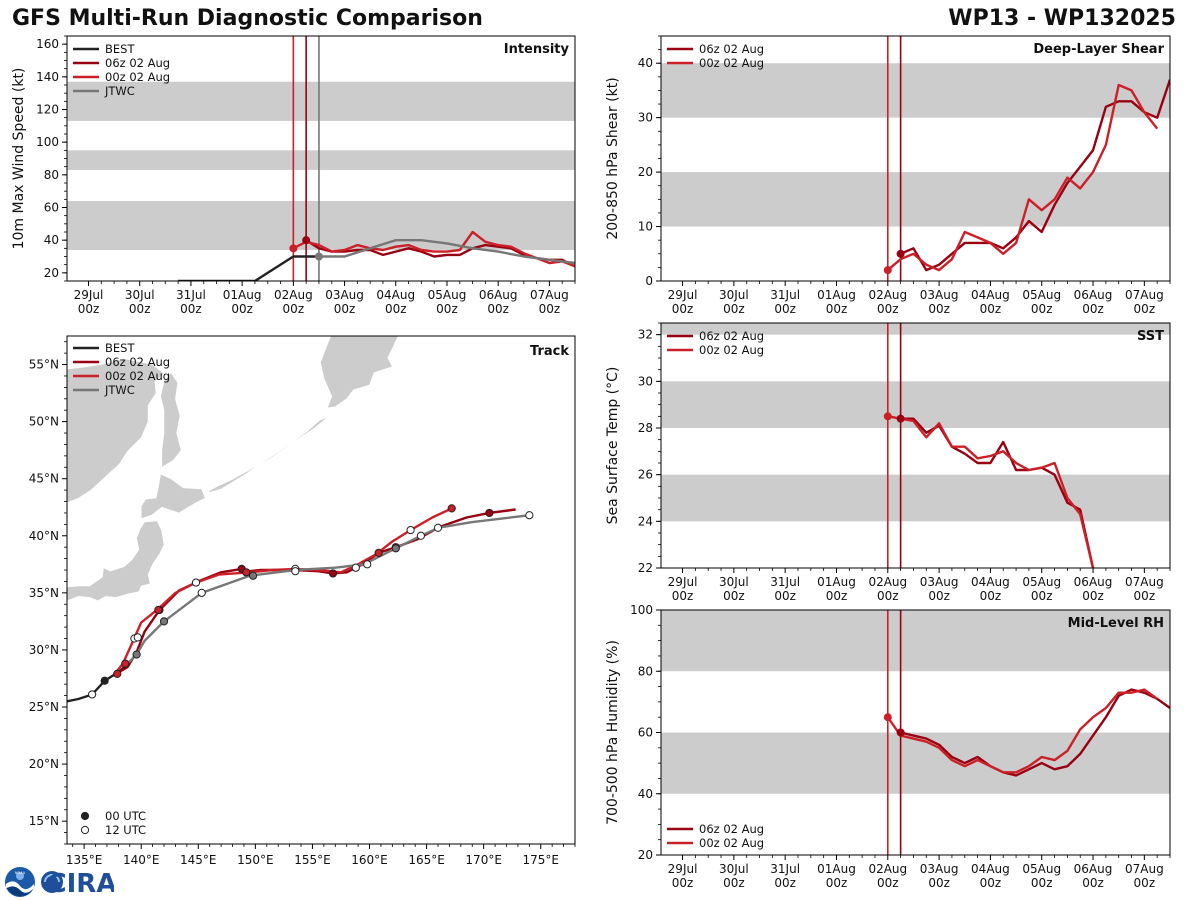 The image size is (1200, 900). I want to click on xtick-date-rh: 03Aug, so click(939, 869).